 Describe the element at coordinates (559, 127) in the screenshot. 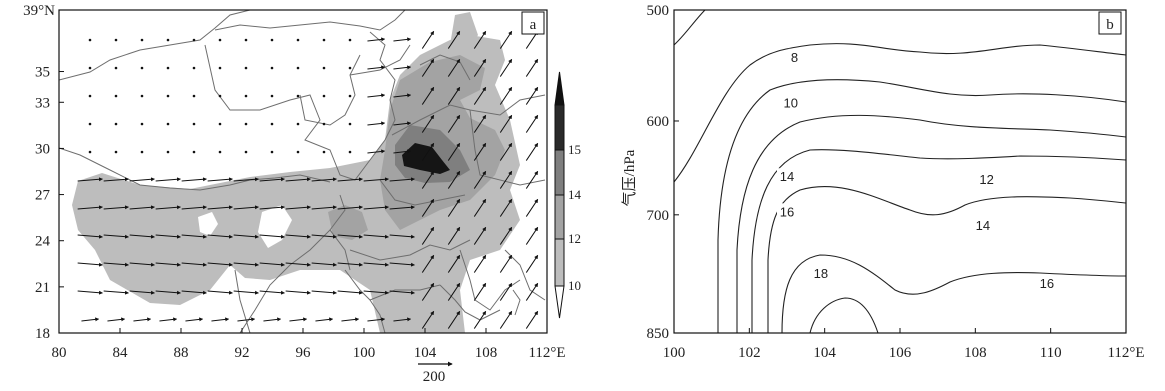

I see `colorbar-segment-15-plus` at that location.